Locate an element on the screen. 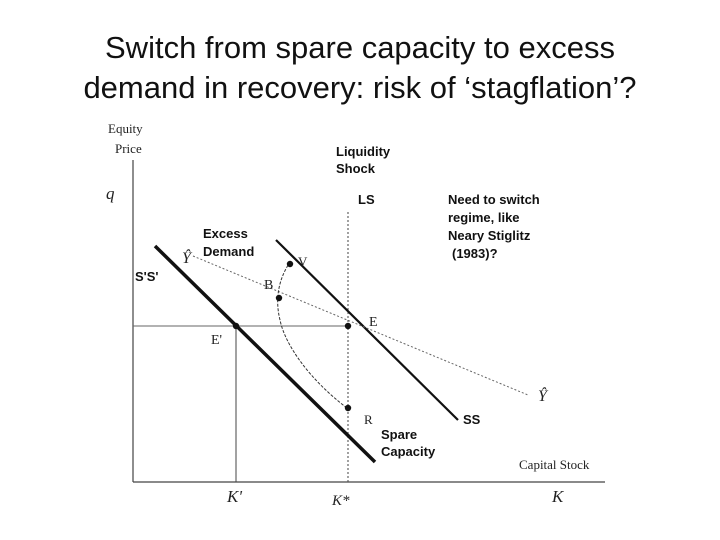  regime-note-line-3: Neary Stiglitz is located at coordinates (489, 235).